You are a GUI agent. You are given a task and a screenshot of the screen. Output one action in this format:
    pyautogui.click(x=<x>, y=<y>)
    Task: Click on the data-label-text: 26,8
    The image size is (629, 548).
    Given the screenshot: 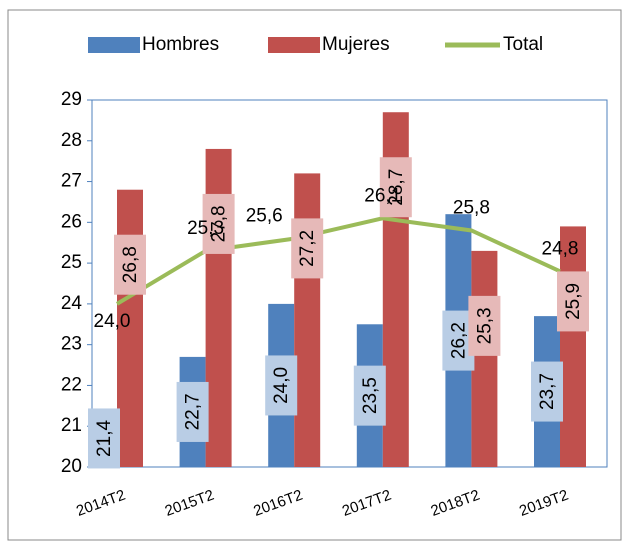 What is the action you would take?
    pyautogui.click(x=130, y=264)
    